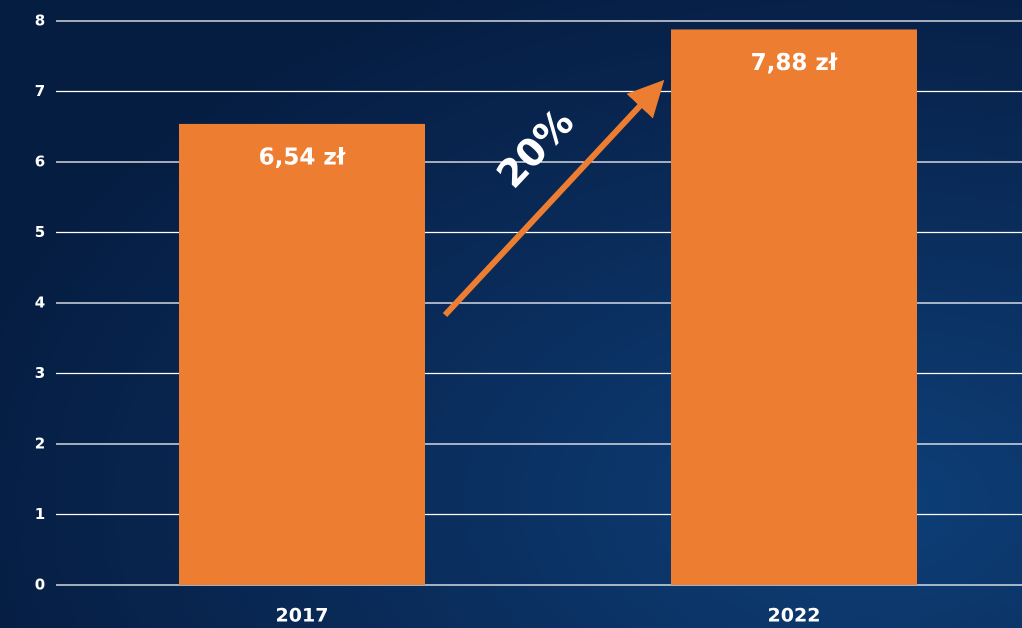 The image size is (1022, 628). I want to click on y-tick-label: 2, so click(40, 444).